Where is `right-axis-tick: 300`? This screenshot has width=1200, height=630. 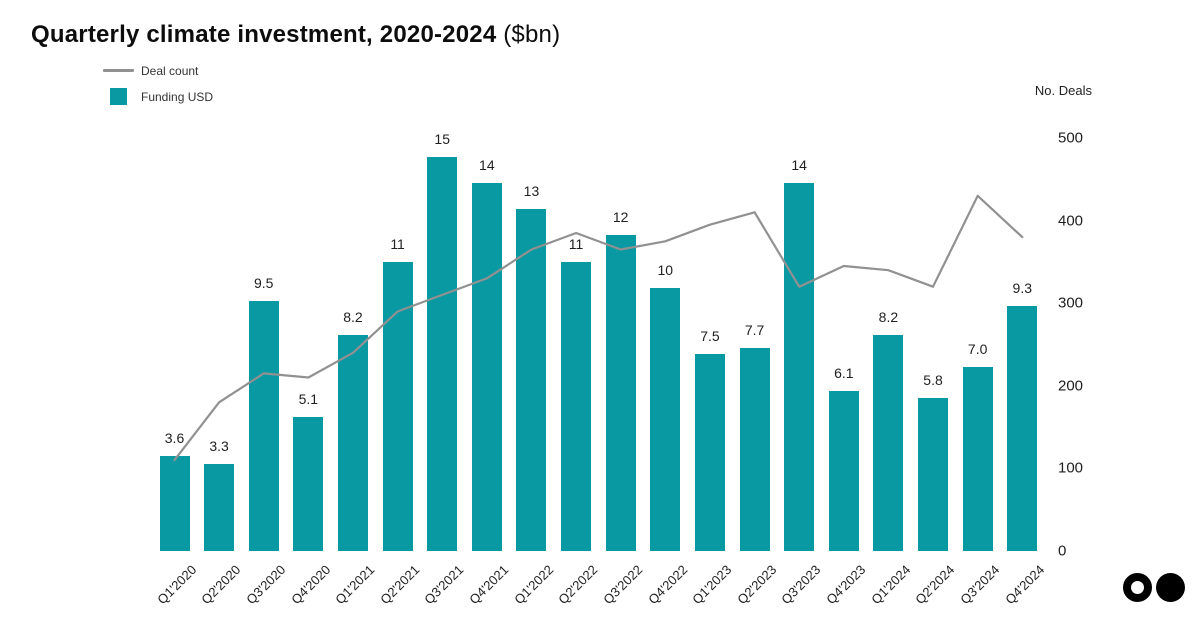 right-axis-tick: 300 is located at coordinates (1071, 303).